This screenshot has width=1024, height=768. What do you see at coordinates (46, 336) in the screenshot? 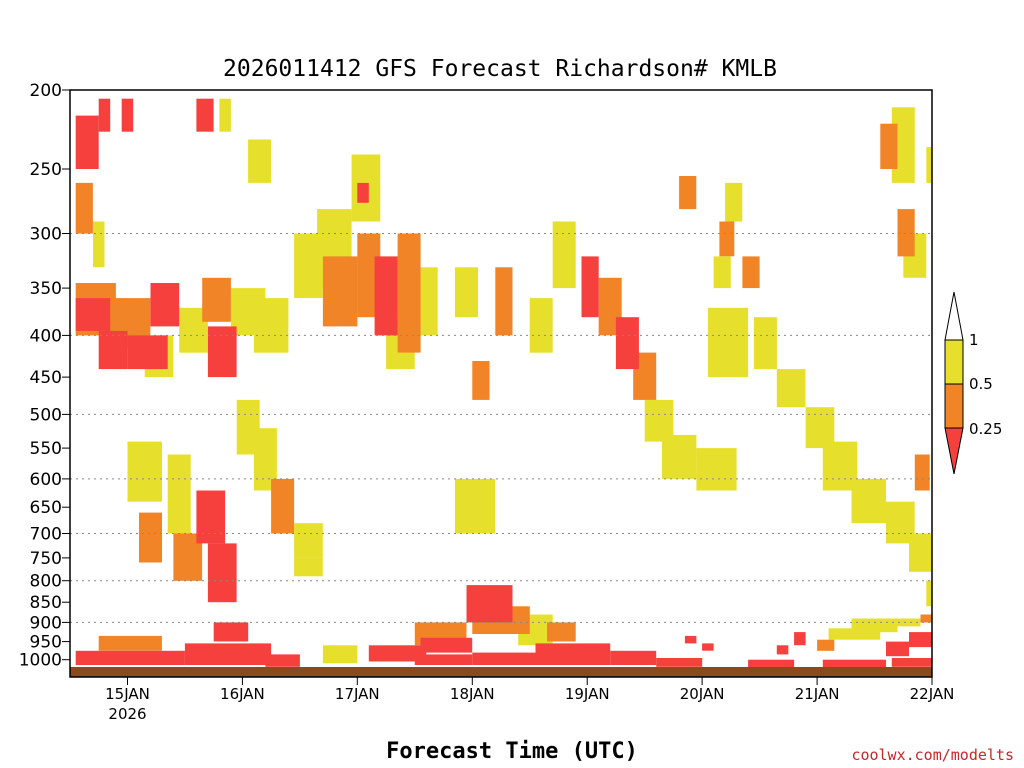
I see `y-tick-label-400: 400` at bounding box center [46, 336].